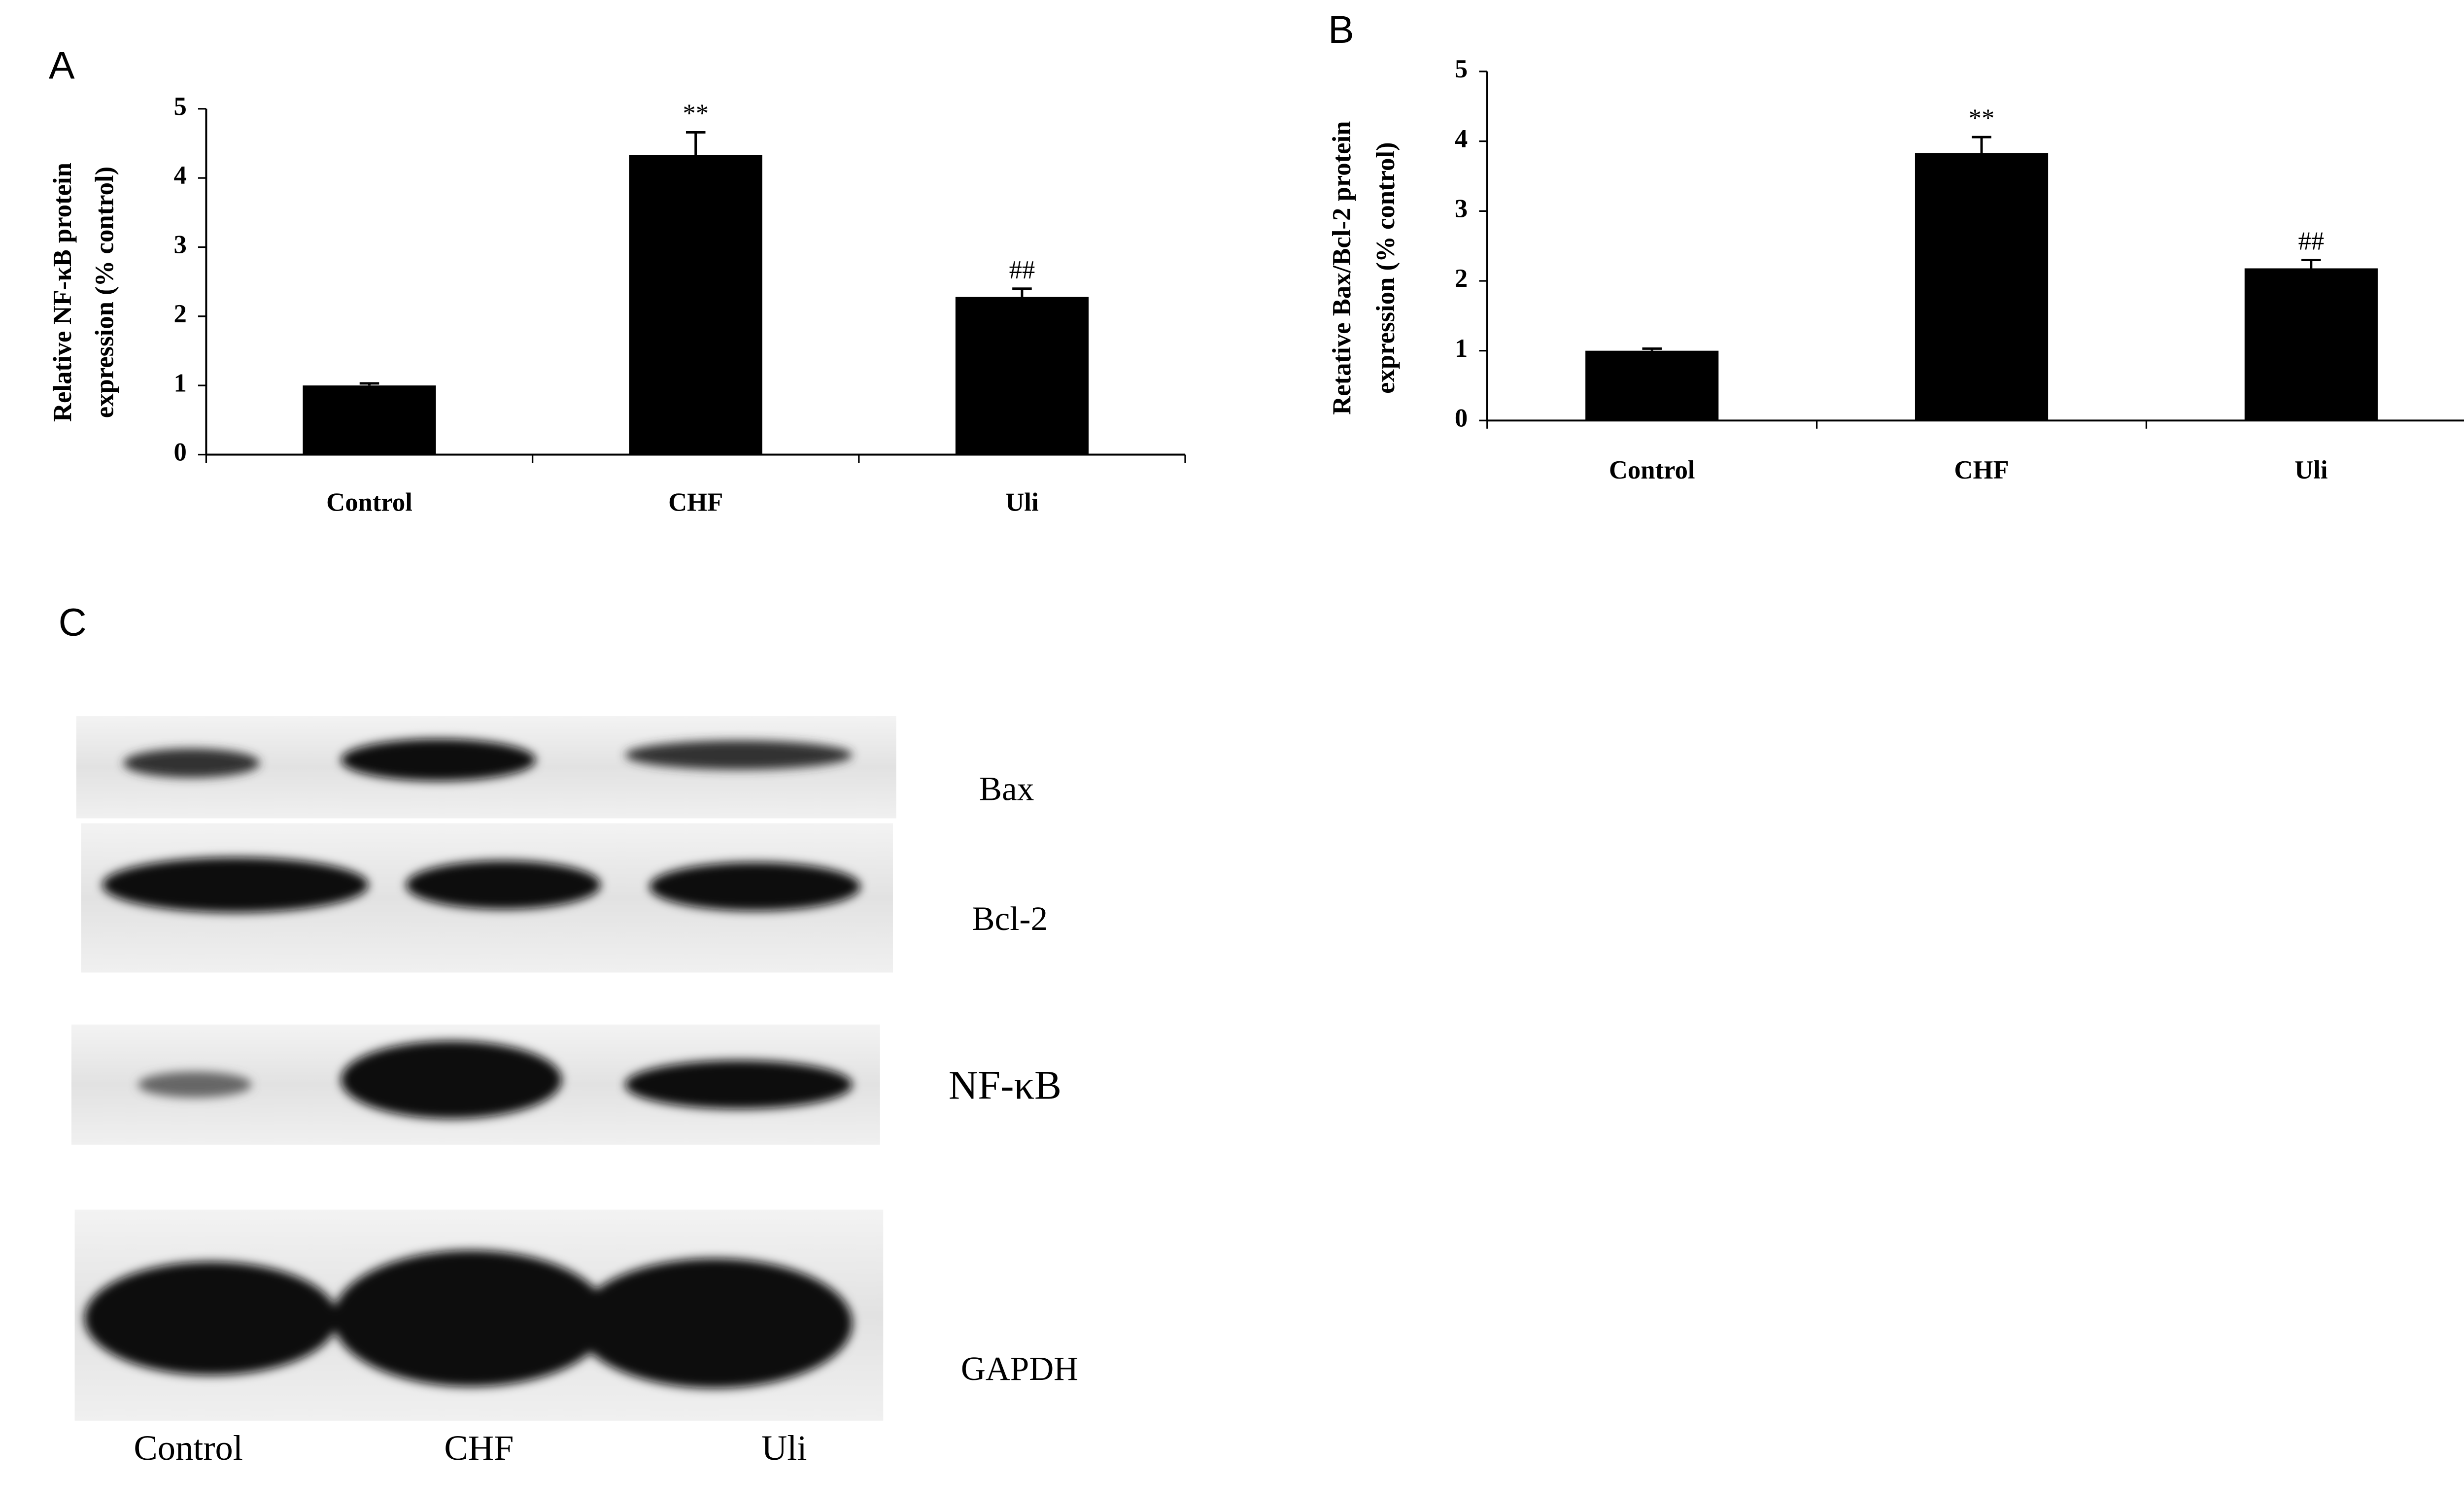  What do you see at coordinates (73, 622) in the screenshot?
I see `panel-label: C` at bounding box center [73, 622].